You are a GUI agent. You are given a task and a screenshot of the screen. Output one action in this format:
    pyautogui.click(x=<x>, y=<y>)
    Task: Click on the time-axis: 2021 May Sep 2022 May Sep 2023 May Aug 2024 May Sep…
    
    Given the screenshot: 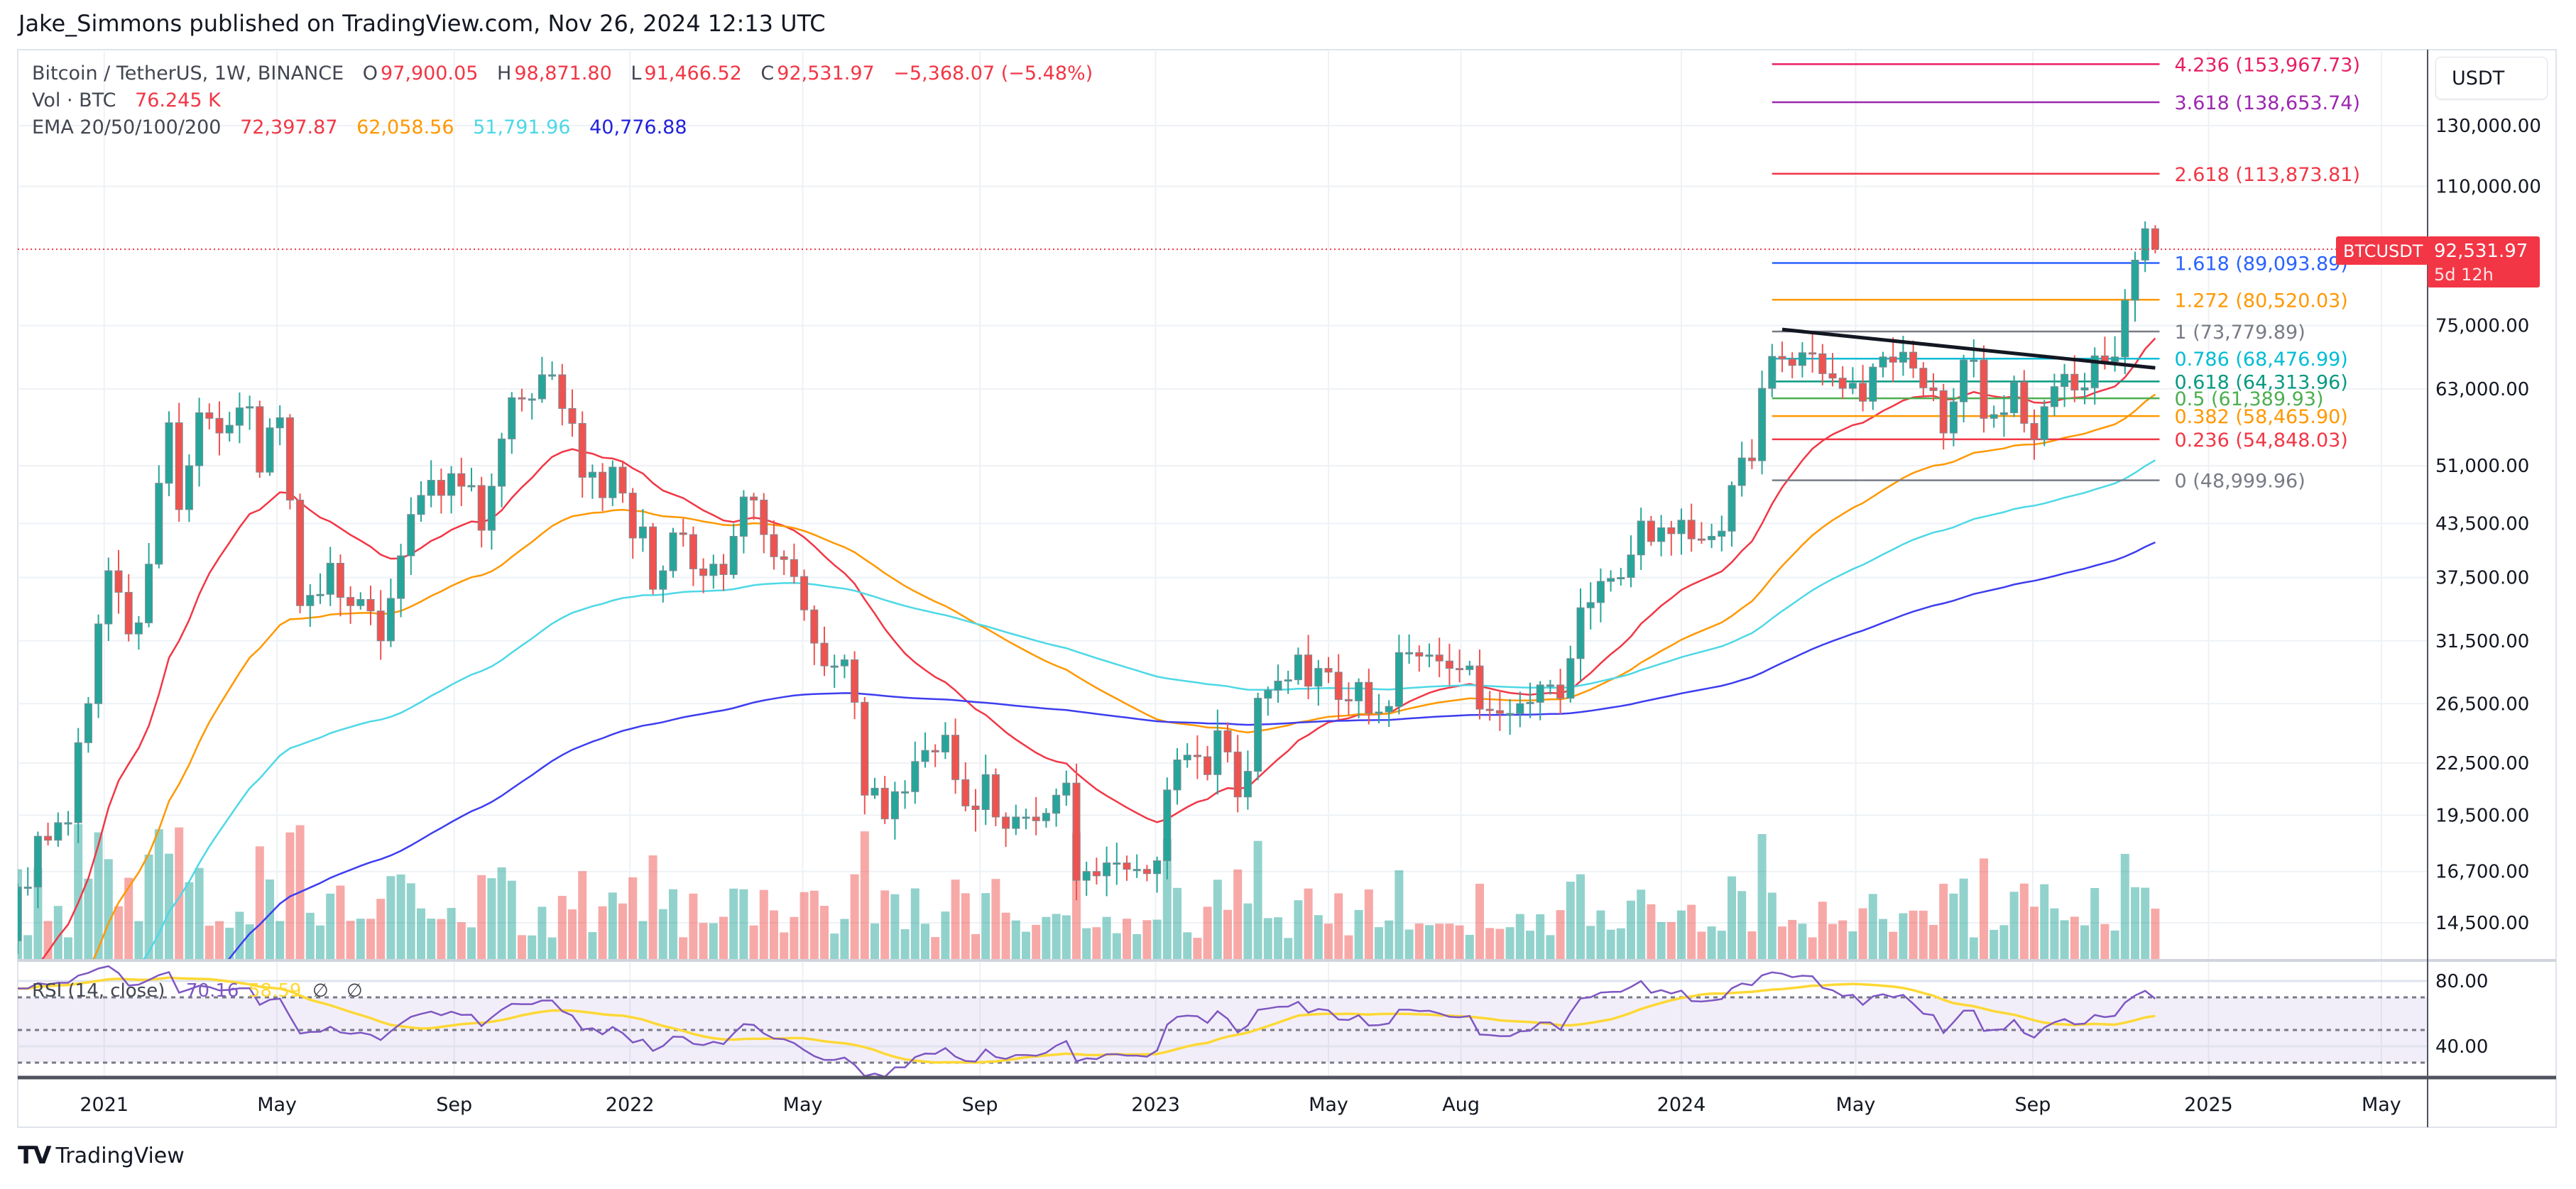 What is the action you would take?
    pyautogui.click(x=1240, y=1105)
    